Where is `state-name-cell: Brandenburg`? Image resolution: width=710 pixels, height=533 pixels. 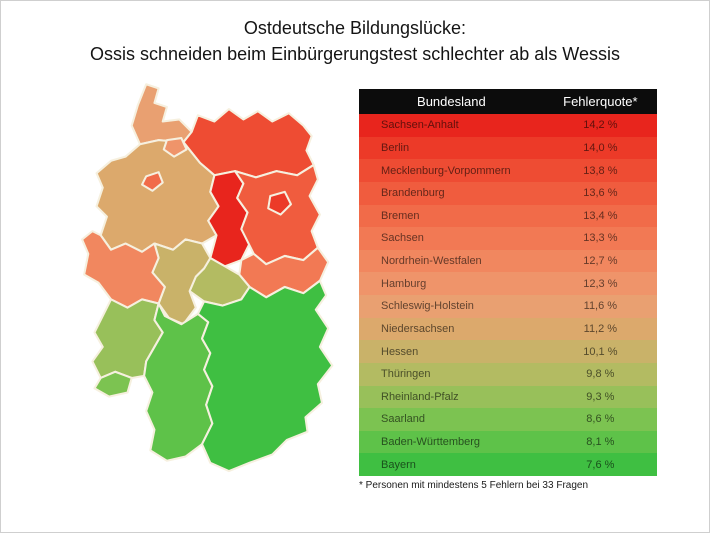
state-name-cell: Brandenburg is located at coordinates (413, 193).